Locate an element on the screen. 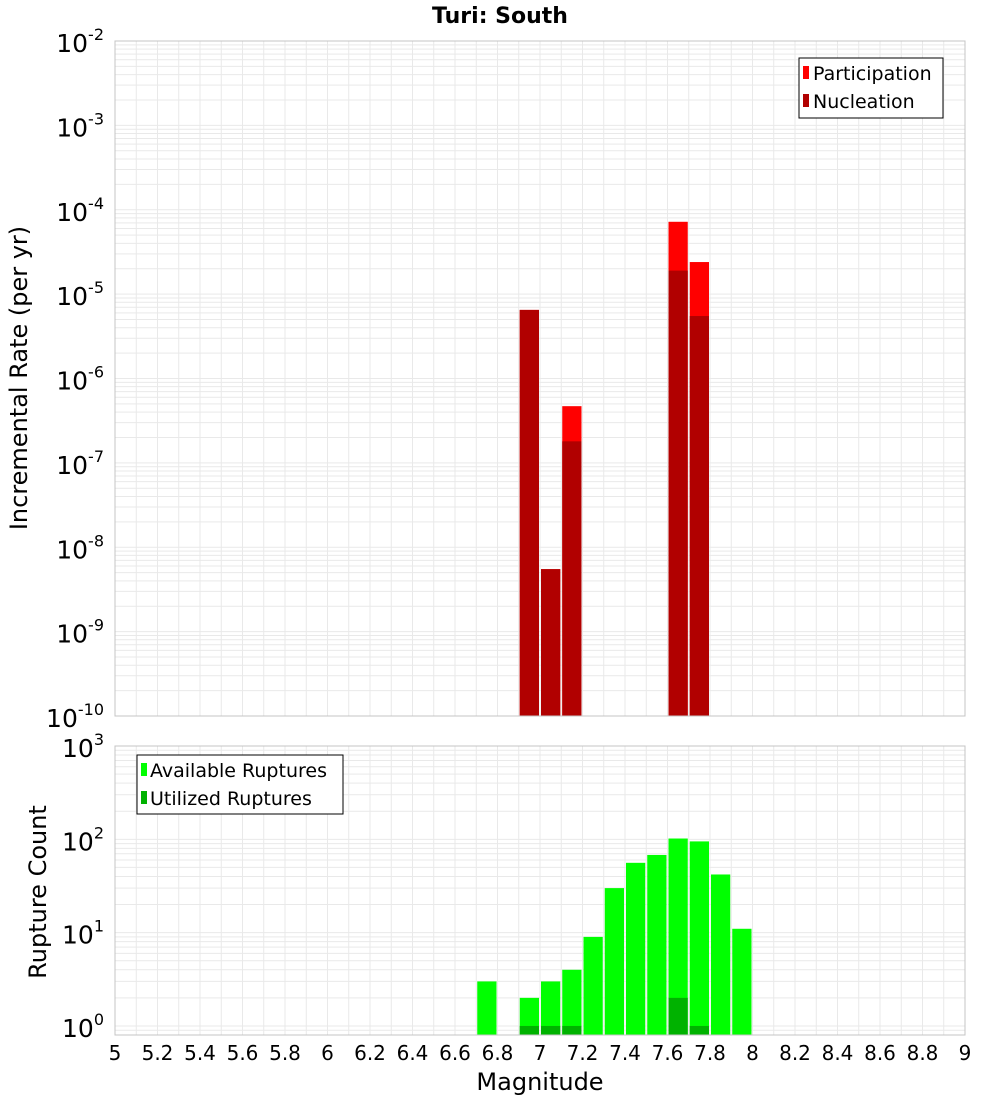 The image size is (1000, 1104). top-bars is located at coordinates (614, 468).